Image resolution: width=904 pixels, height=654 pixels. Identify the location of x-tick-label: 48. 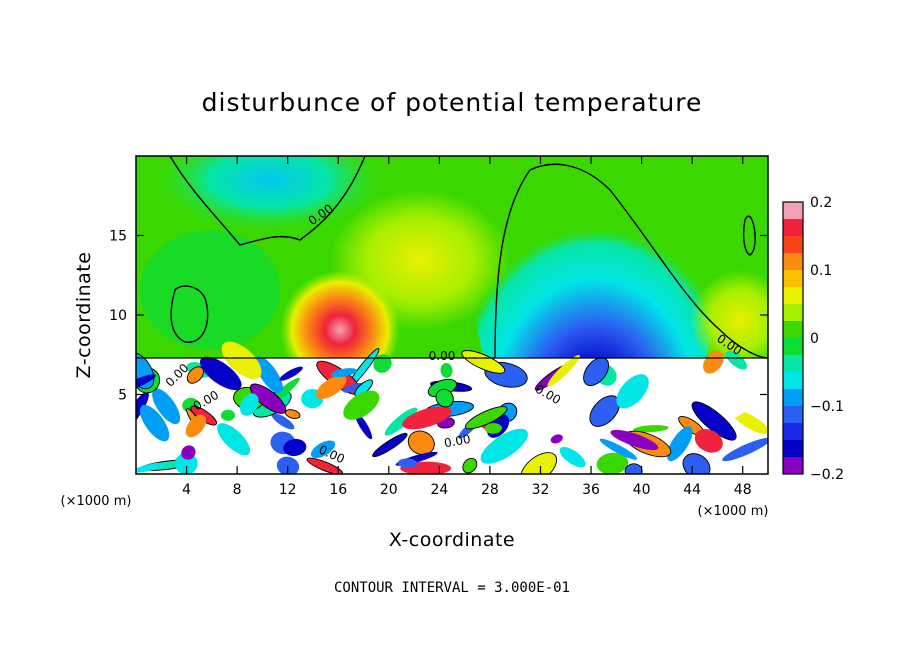
(743, 490).